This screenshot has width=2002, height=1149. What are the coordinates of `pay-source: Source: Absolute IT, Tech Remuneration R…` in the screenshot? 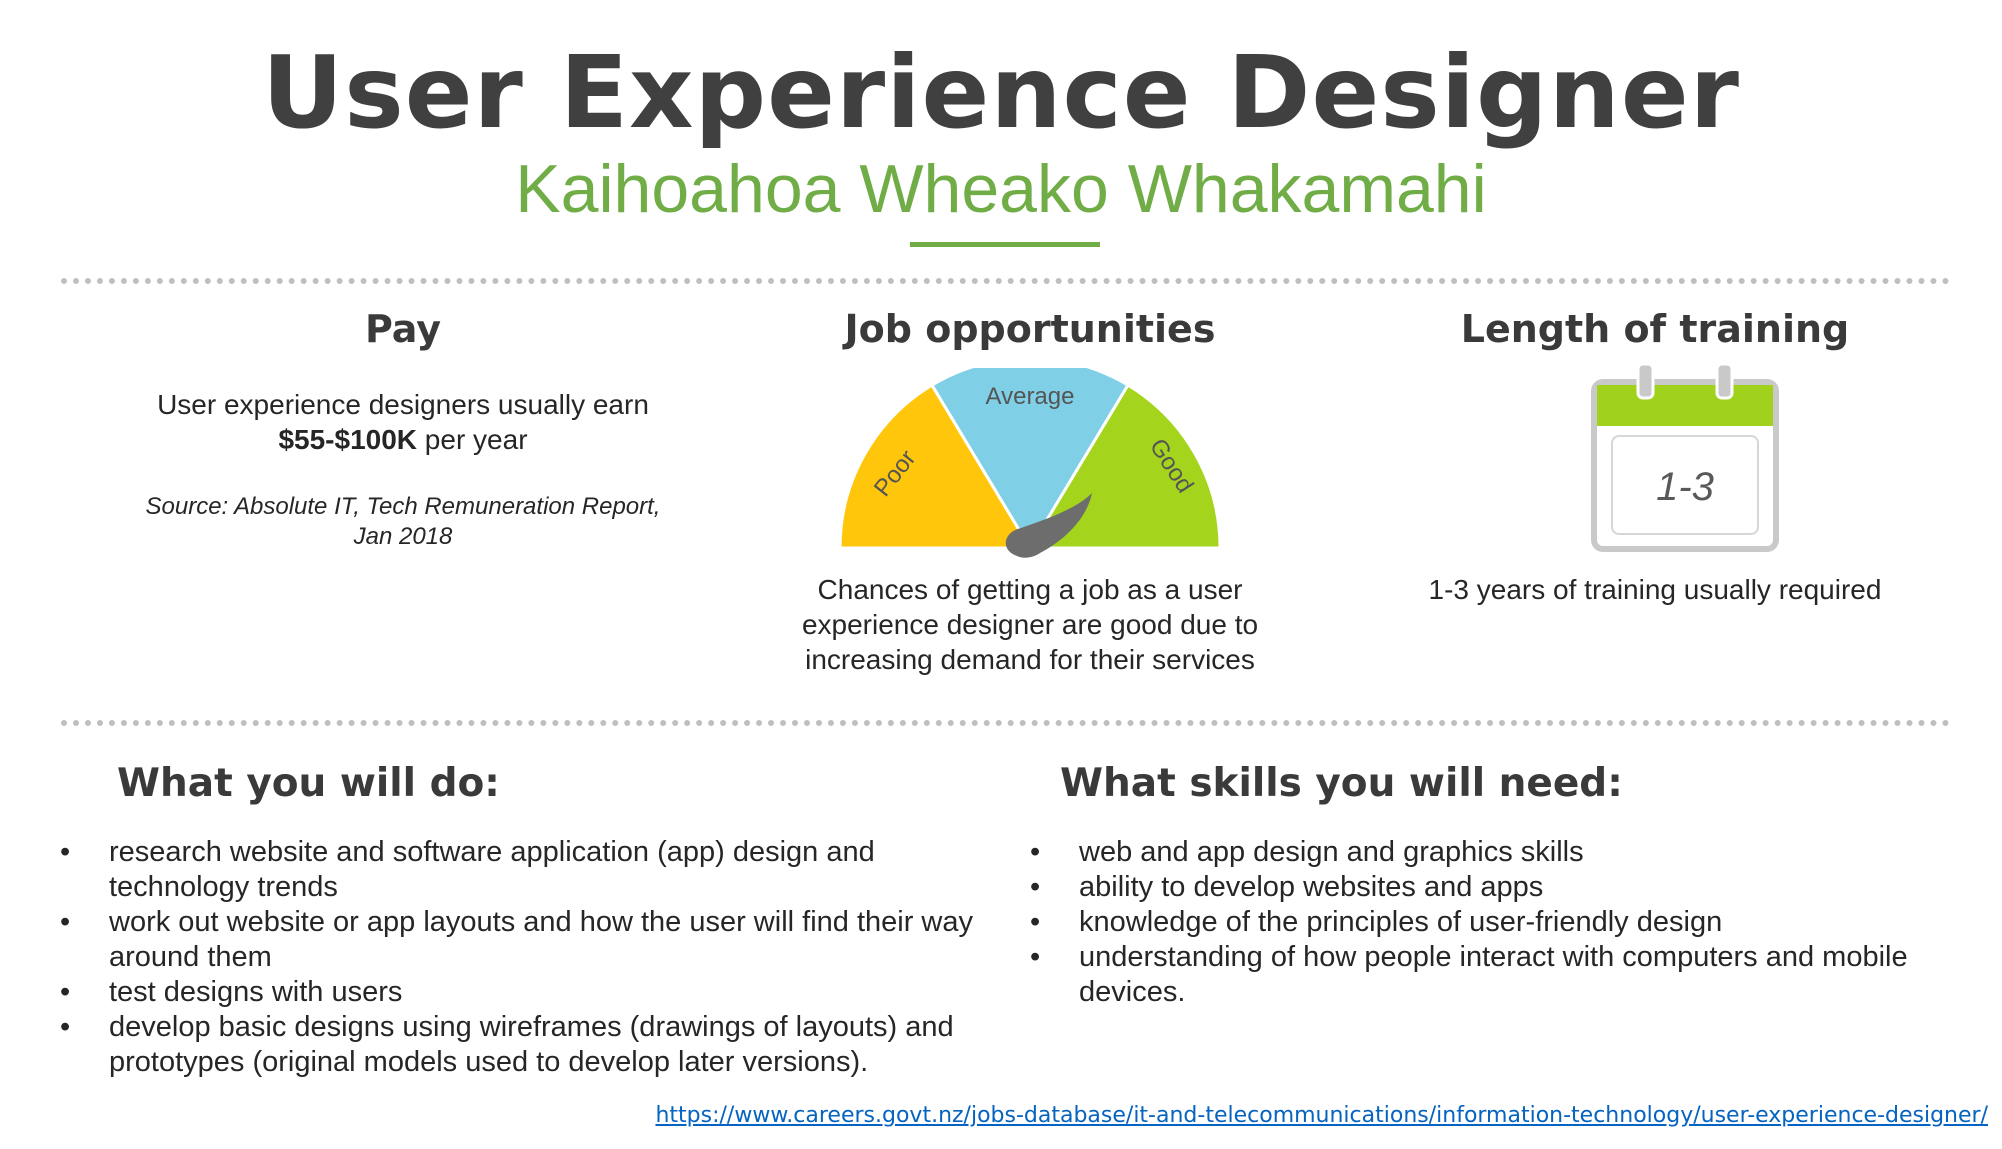 It's located at (403, 522).